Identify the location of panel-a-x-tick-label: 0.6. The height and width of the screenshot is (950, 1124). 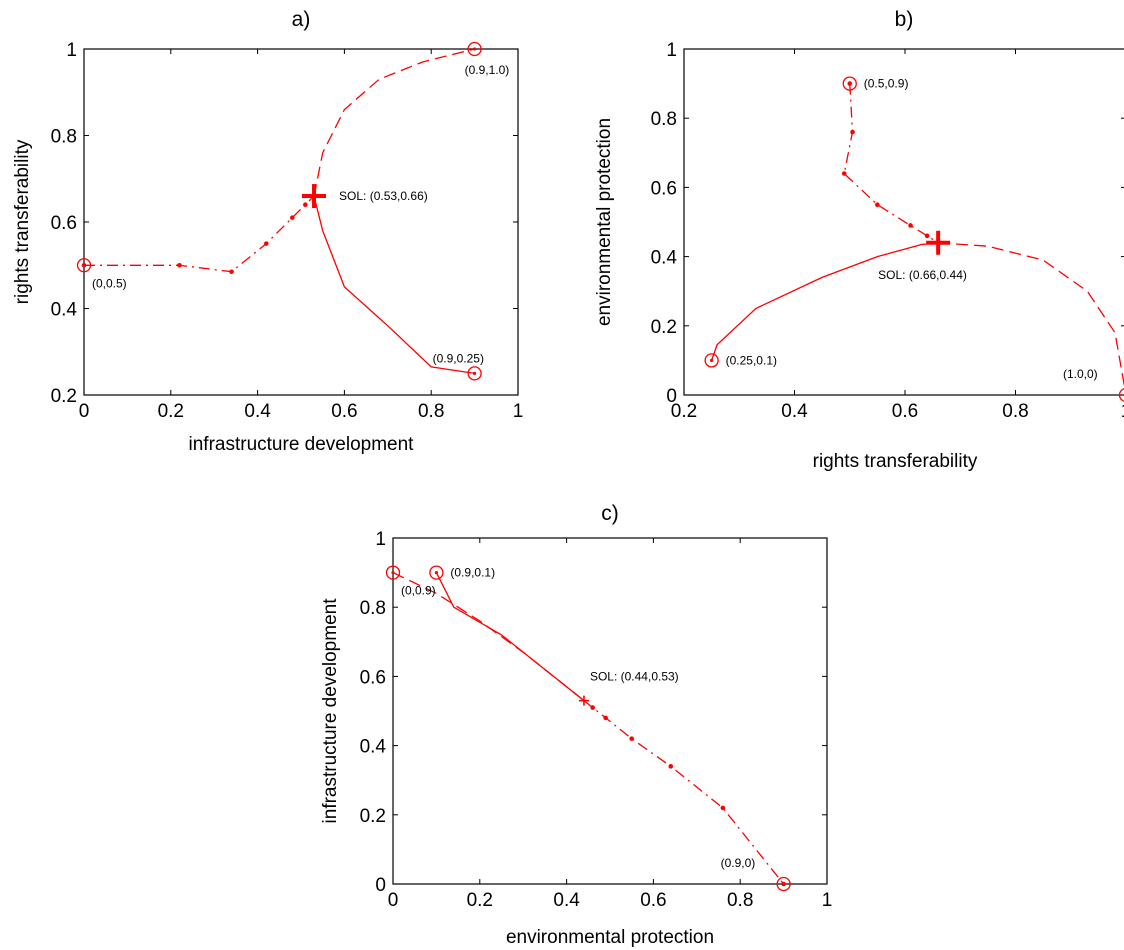
(344, 411).